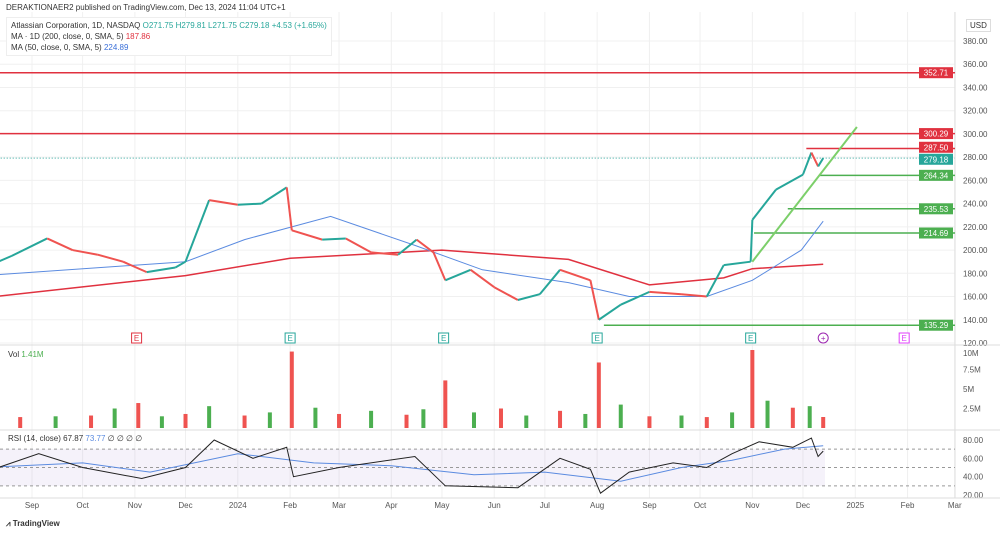 The image size is (1000, 534). What do you see at coordinates (978, 25) in the screenshot?
I see `currency-button: USD` at bounding box center [978, 25].